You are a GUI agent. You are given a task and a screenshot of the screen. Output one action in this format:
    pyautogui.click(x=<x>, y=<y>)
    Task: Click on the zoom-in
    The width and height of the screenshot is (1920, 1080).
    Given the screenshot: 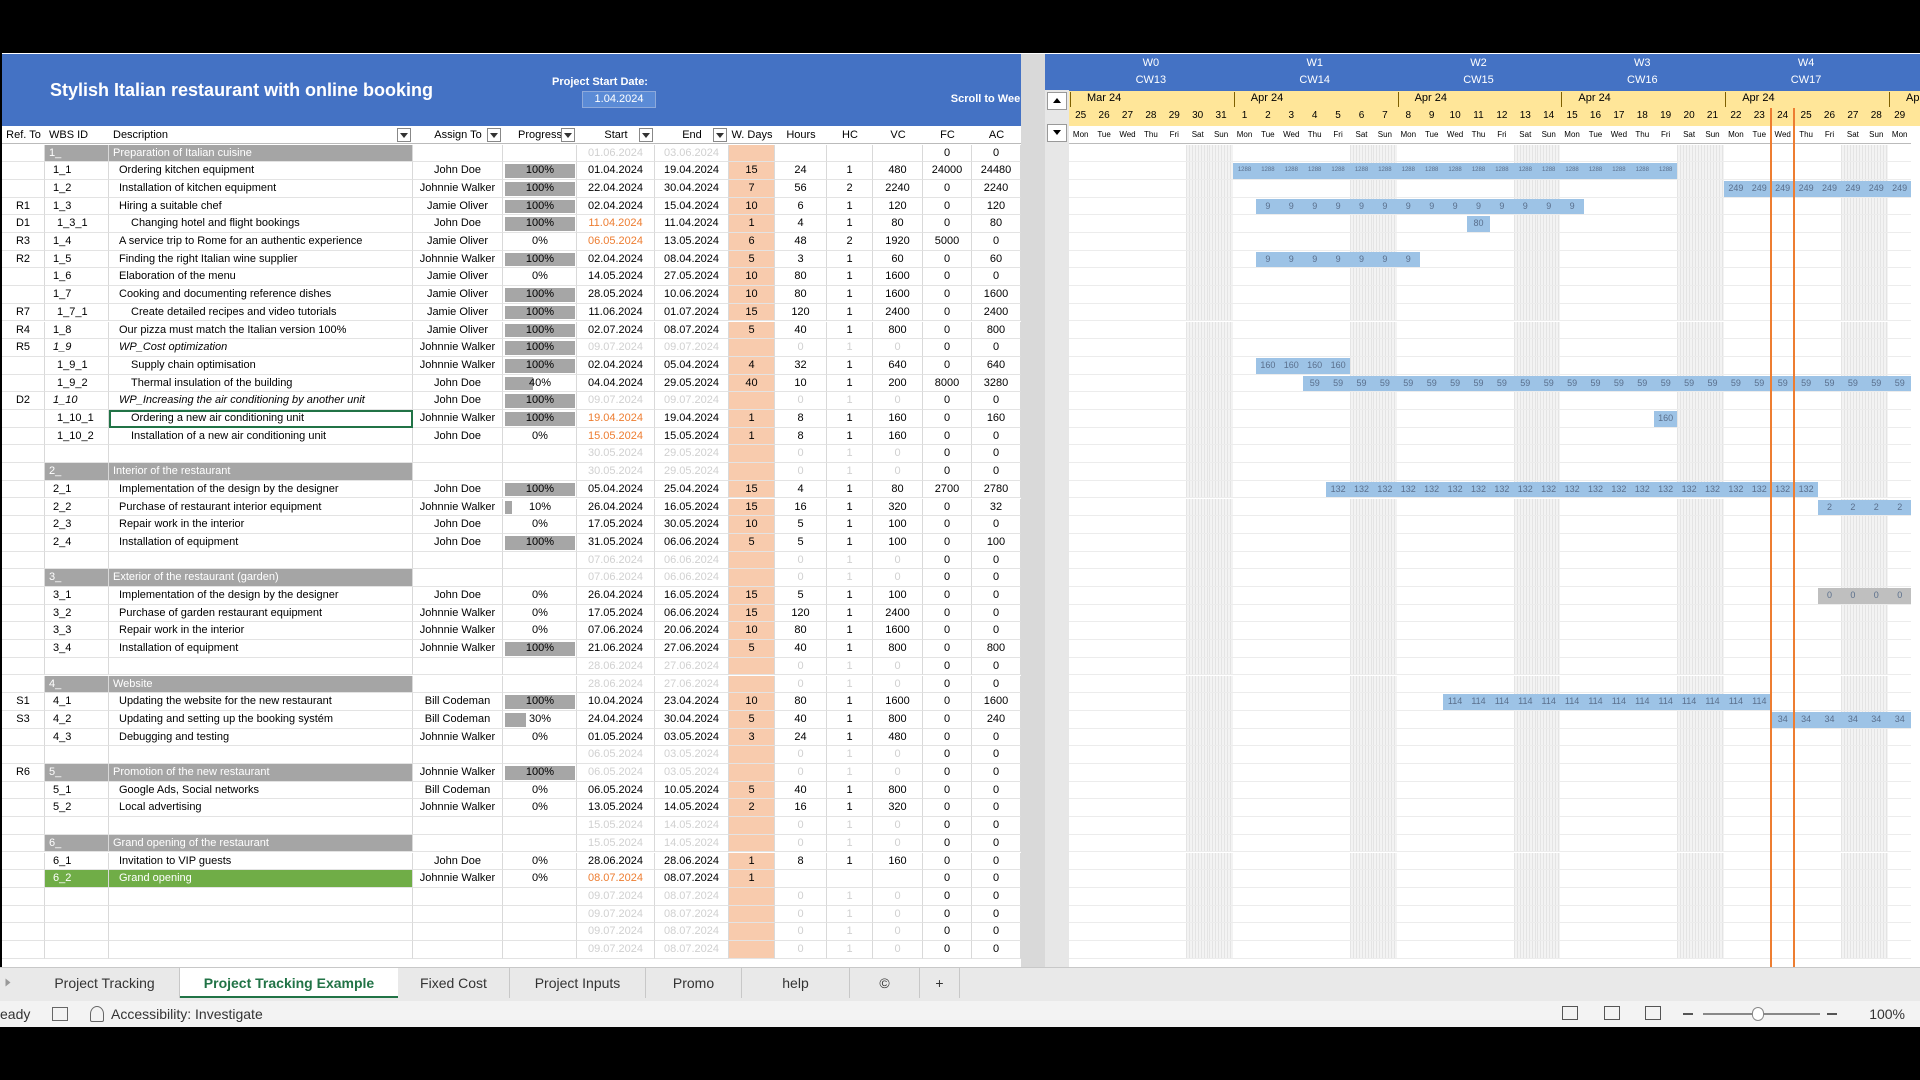 What is the action you would take?
    pyautogui.click(x=1832, y=1014)
    